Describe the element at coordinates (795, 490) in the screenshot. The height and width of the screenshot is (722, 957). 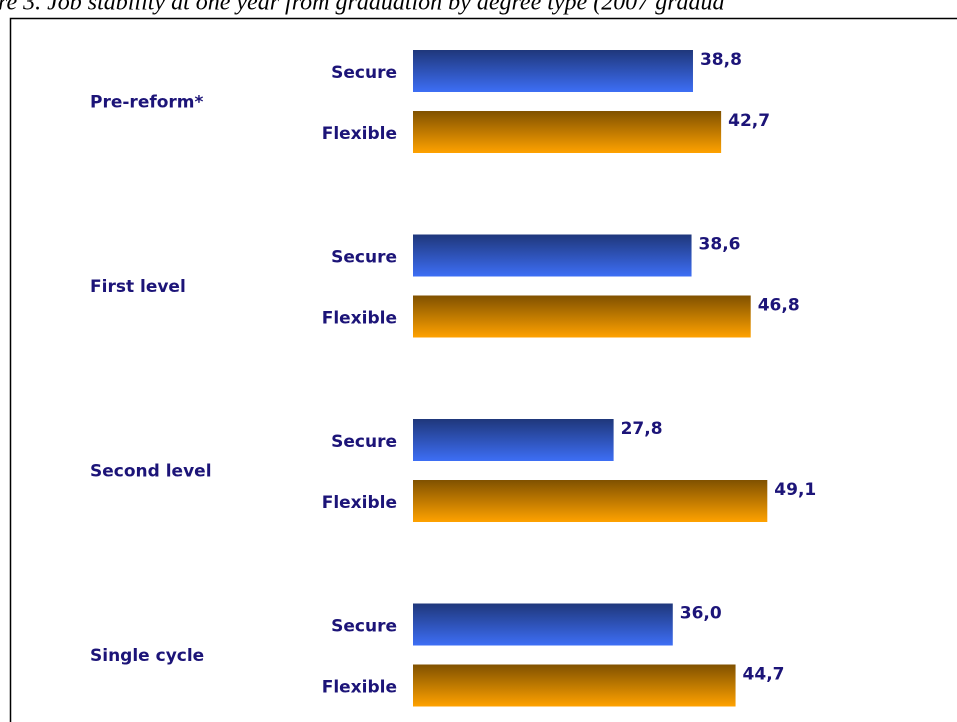
I see `value-label: 49,1` at that location.